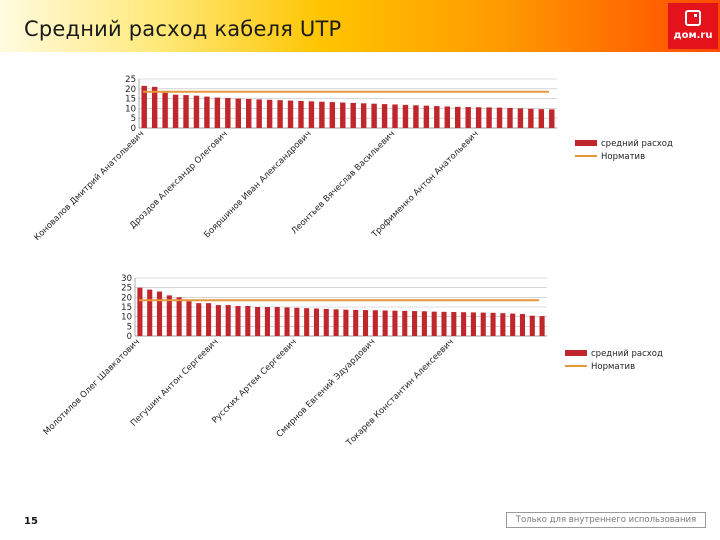 This screenshot has height=540, width=720. Describe the element at coordinates (693, 35) in the screenshot. I see `logo-text: дом.ru` at that location.